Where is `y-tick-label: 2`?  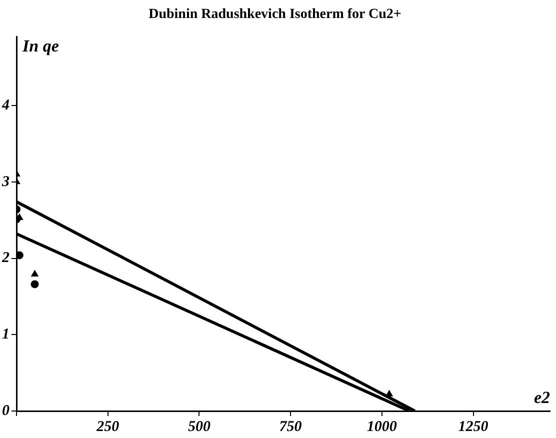
y-tick-label: 2 is located at coordinates (5, 258).